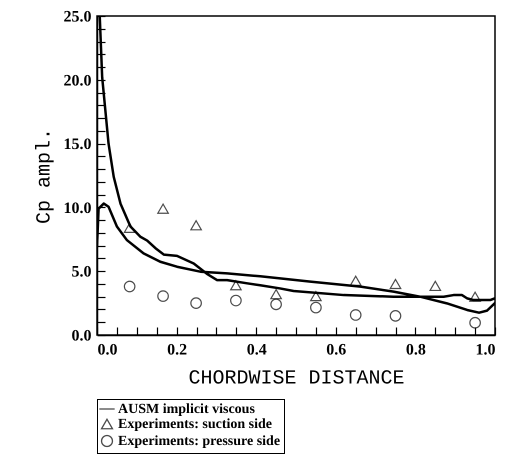 This screenshot has height=465, width=510. I want to click on x-tick-label: 0.6, so click(336, 350).